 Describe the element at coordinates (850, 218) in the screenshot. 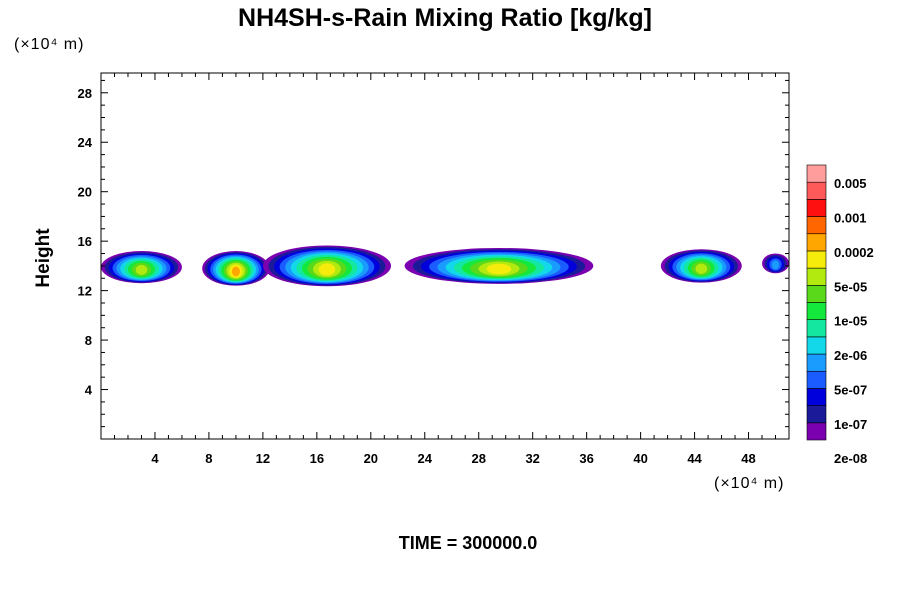

I see `colorbar-label: 0.001` at that location.